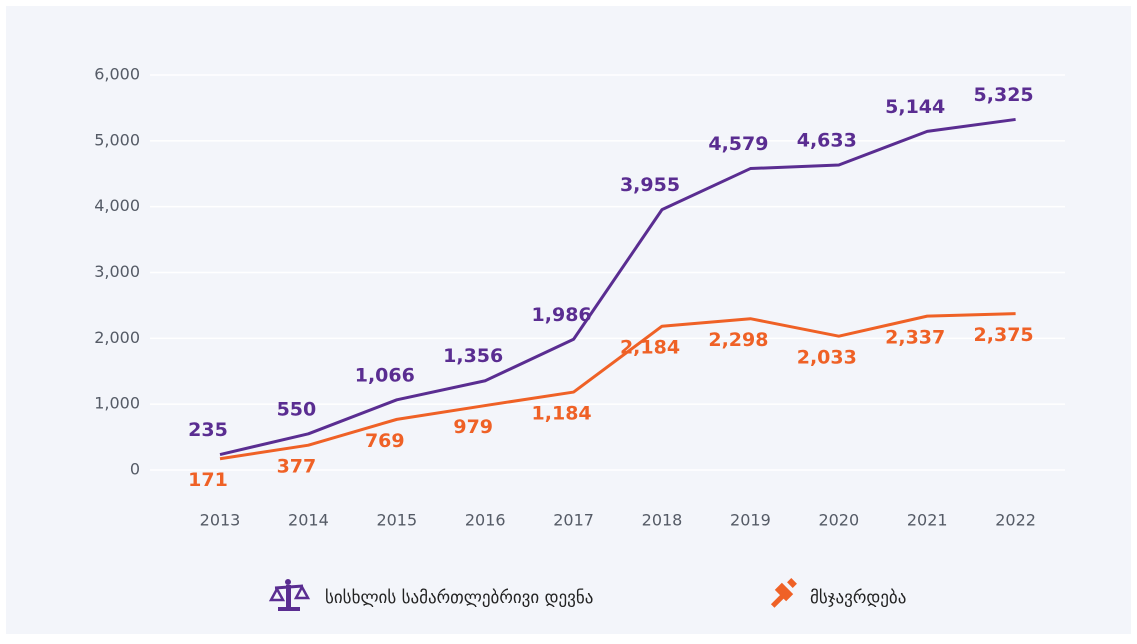 The width and height of the screenshot is (1137, 644). I want to click on x-tick-label: 2013, so click(220, 520).